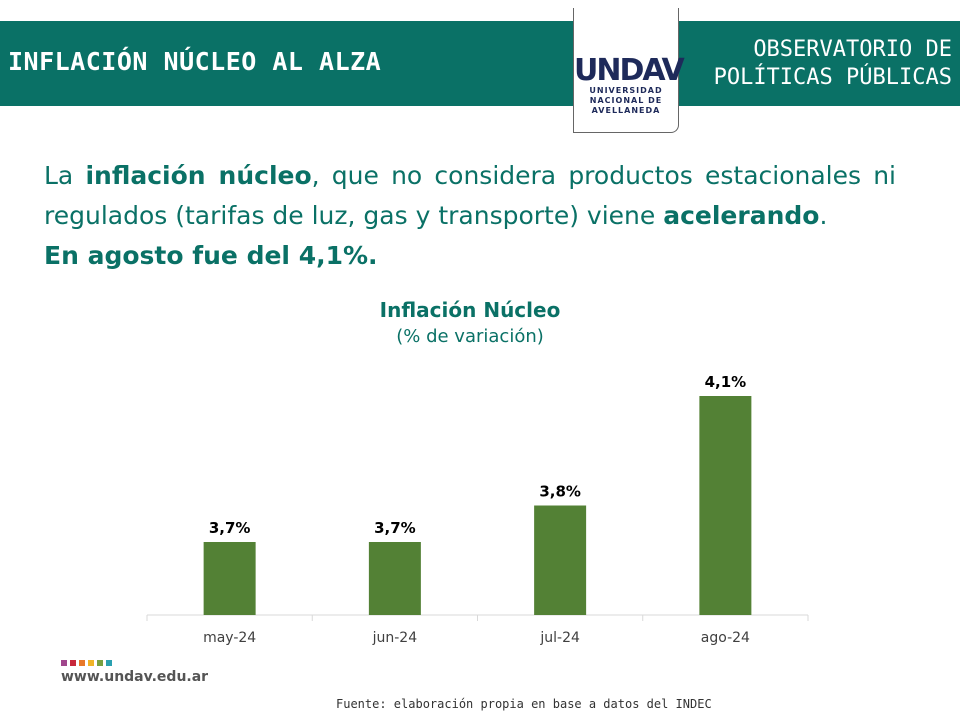 The width and height of the screenshot is (960, 720). What do you see at coordinates (626, 110) in the screenshot?
I see `logo-line3: AVELLANEDA` at bounding box center [626, 110].